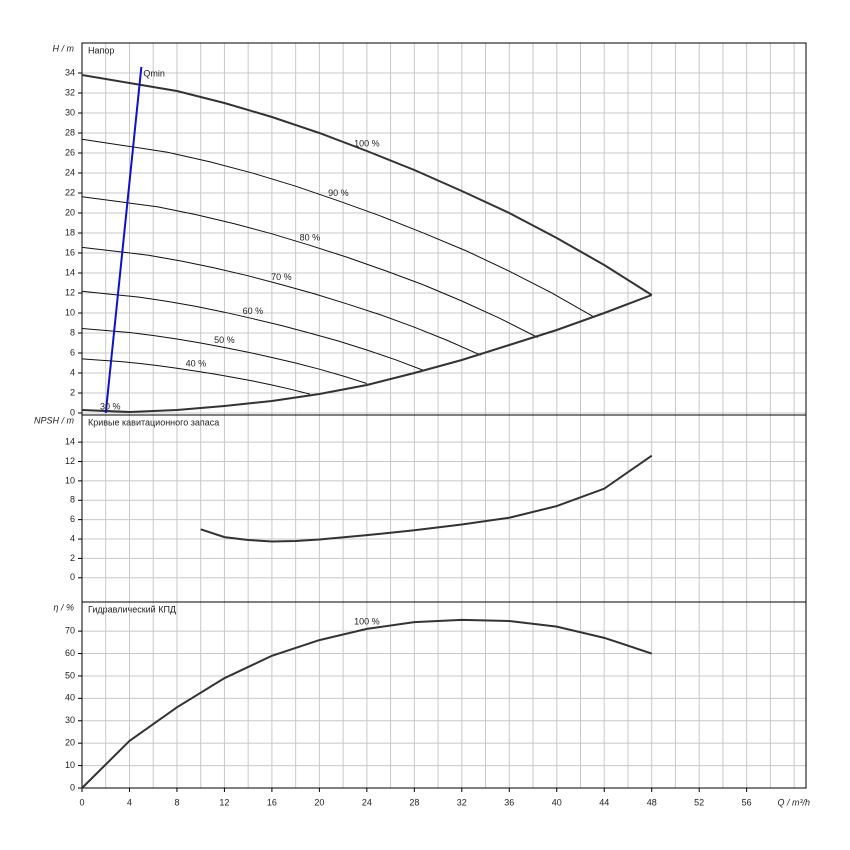  Describe the element at coordinates (70, 675) in the screenshot. I see `y-tick-label: 50` at that location.